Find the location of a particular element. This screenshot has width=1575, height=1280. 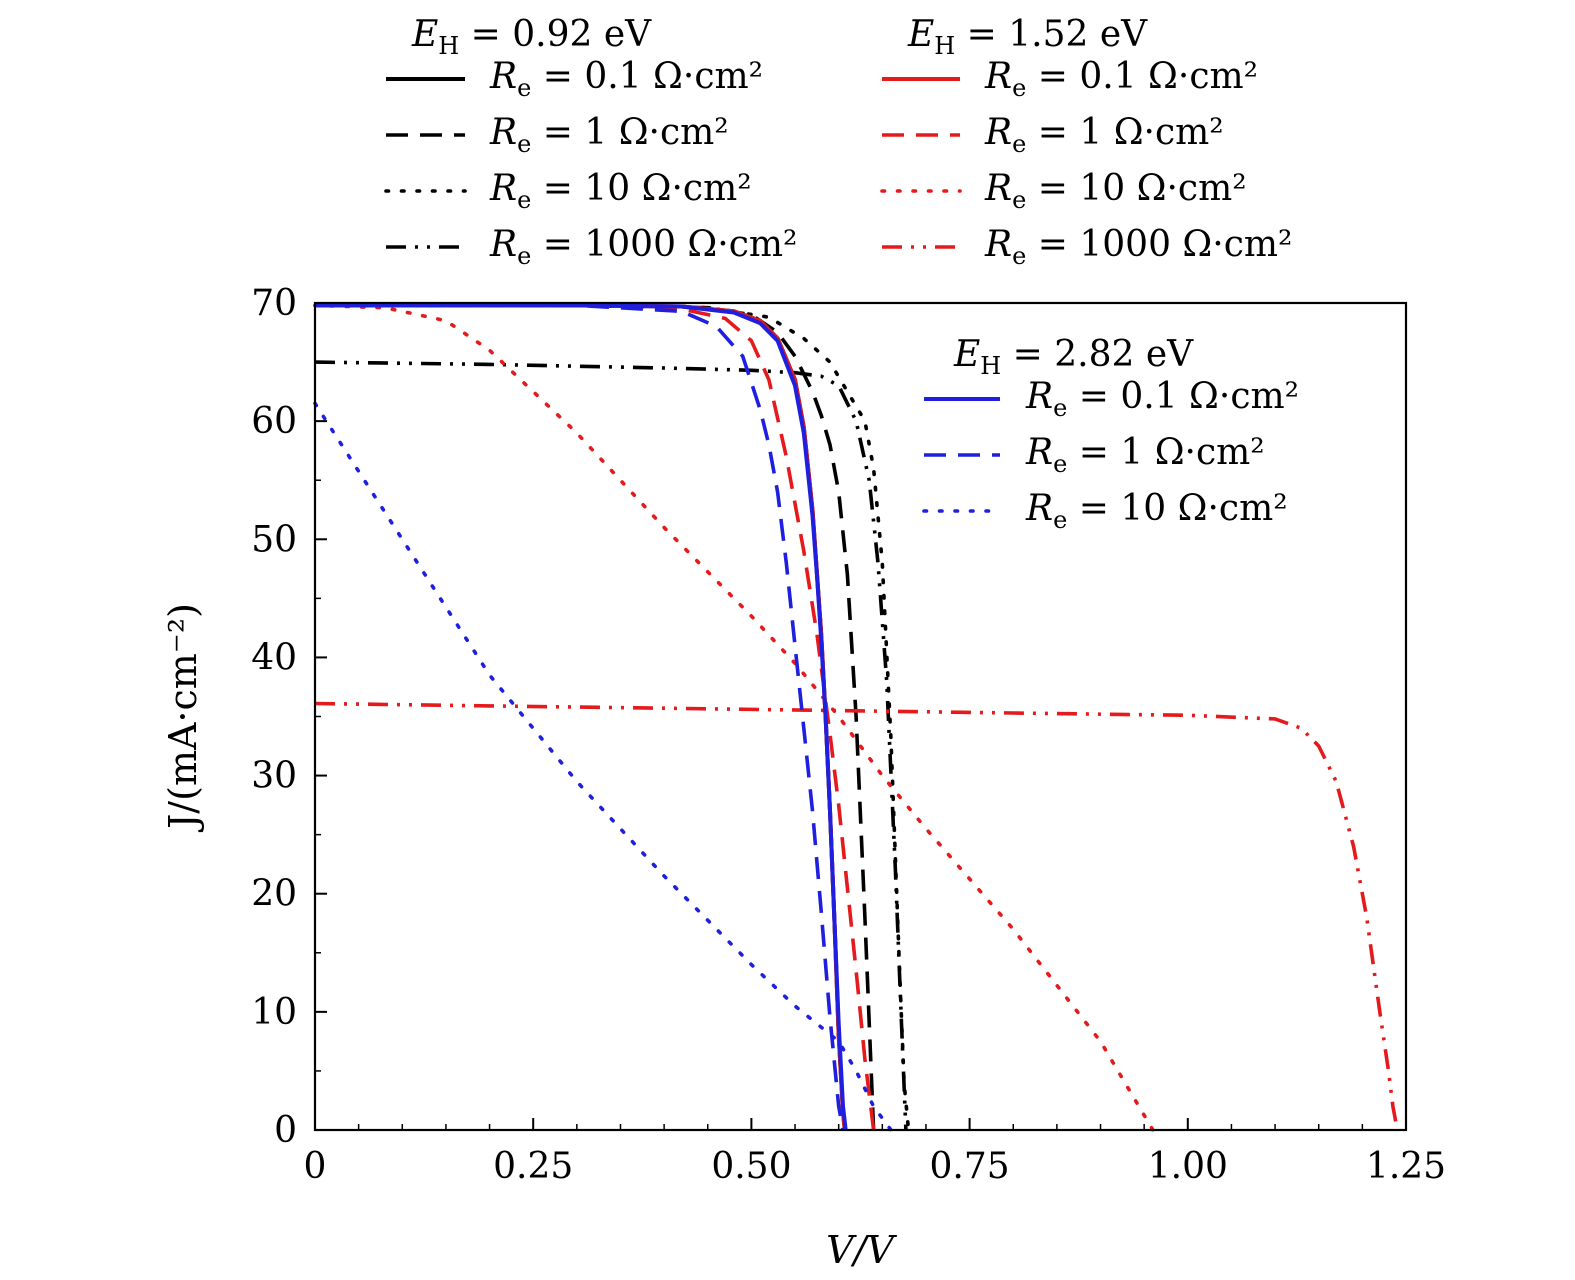

y-tick-label: 40 is located at coordinates (274, 657).